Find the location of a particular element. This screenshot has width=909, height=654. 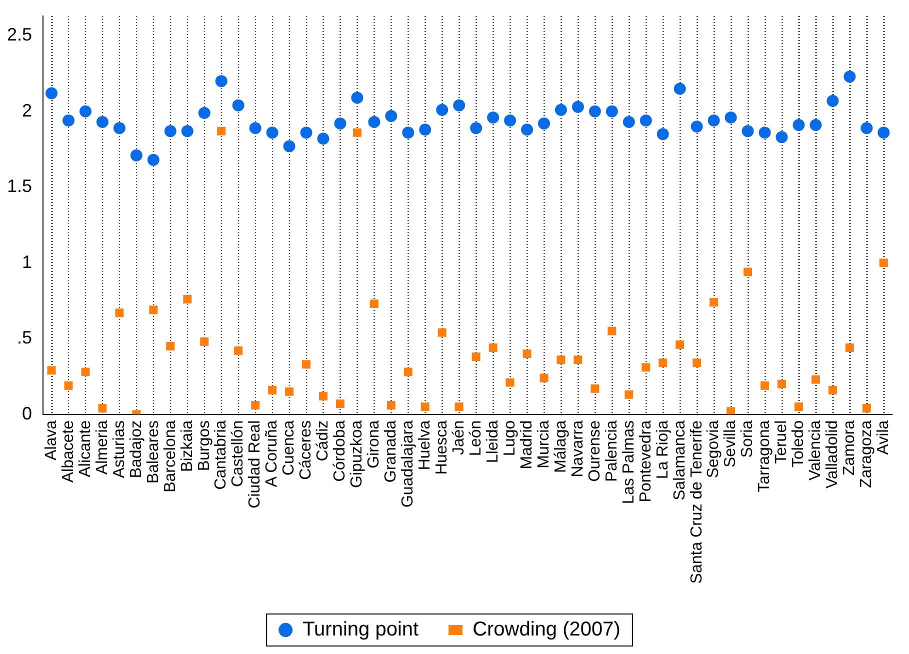

x-tick-label: Alava is located at coordinates (51, 440).